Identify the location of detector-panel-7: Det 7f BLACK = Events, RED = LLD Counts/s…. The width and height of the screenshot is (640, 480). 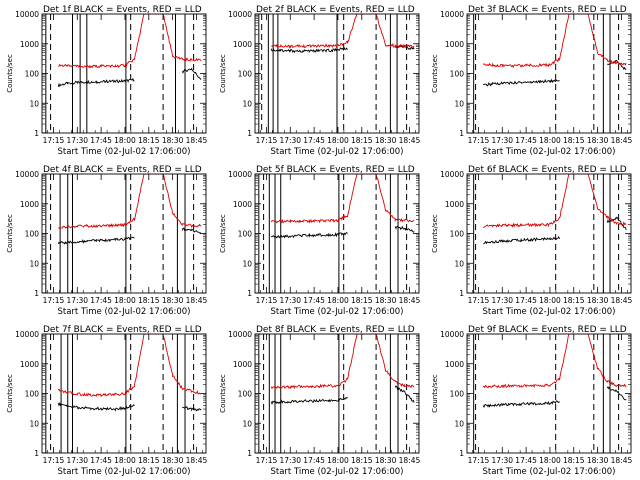
(106, 401).